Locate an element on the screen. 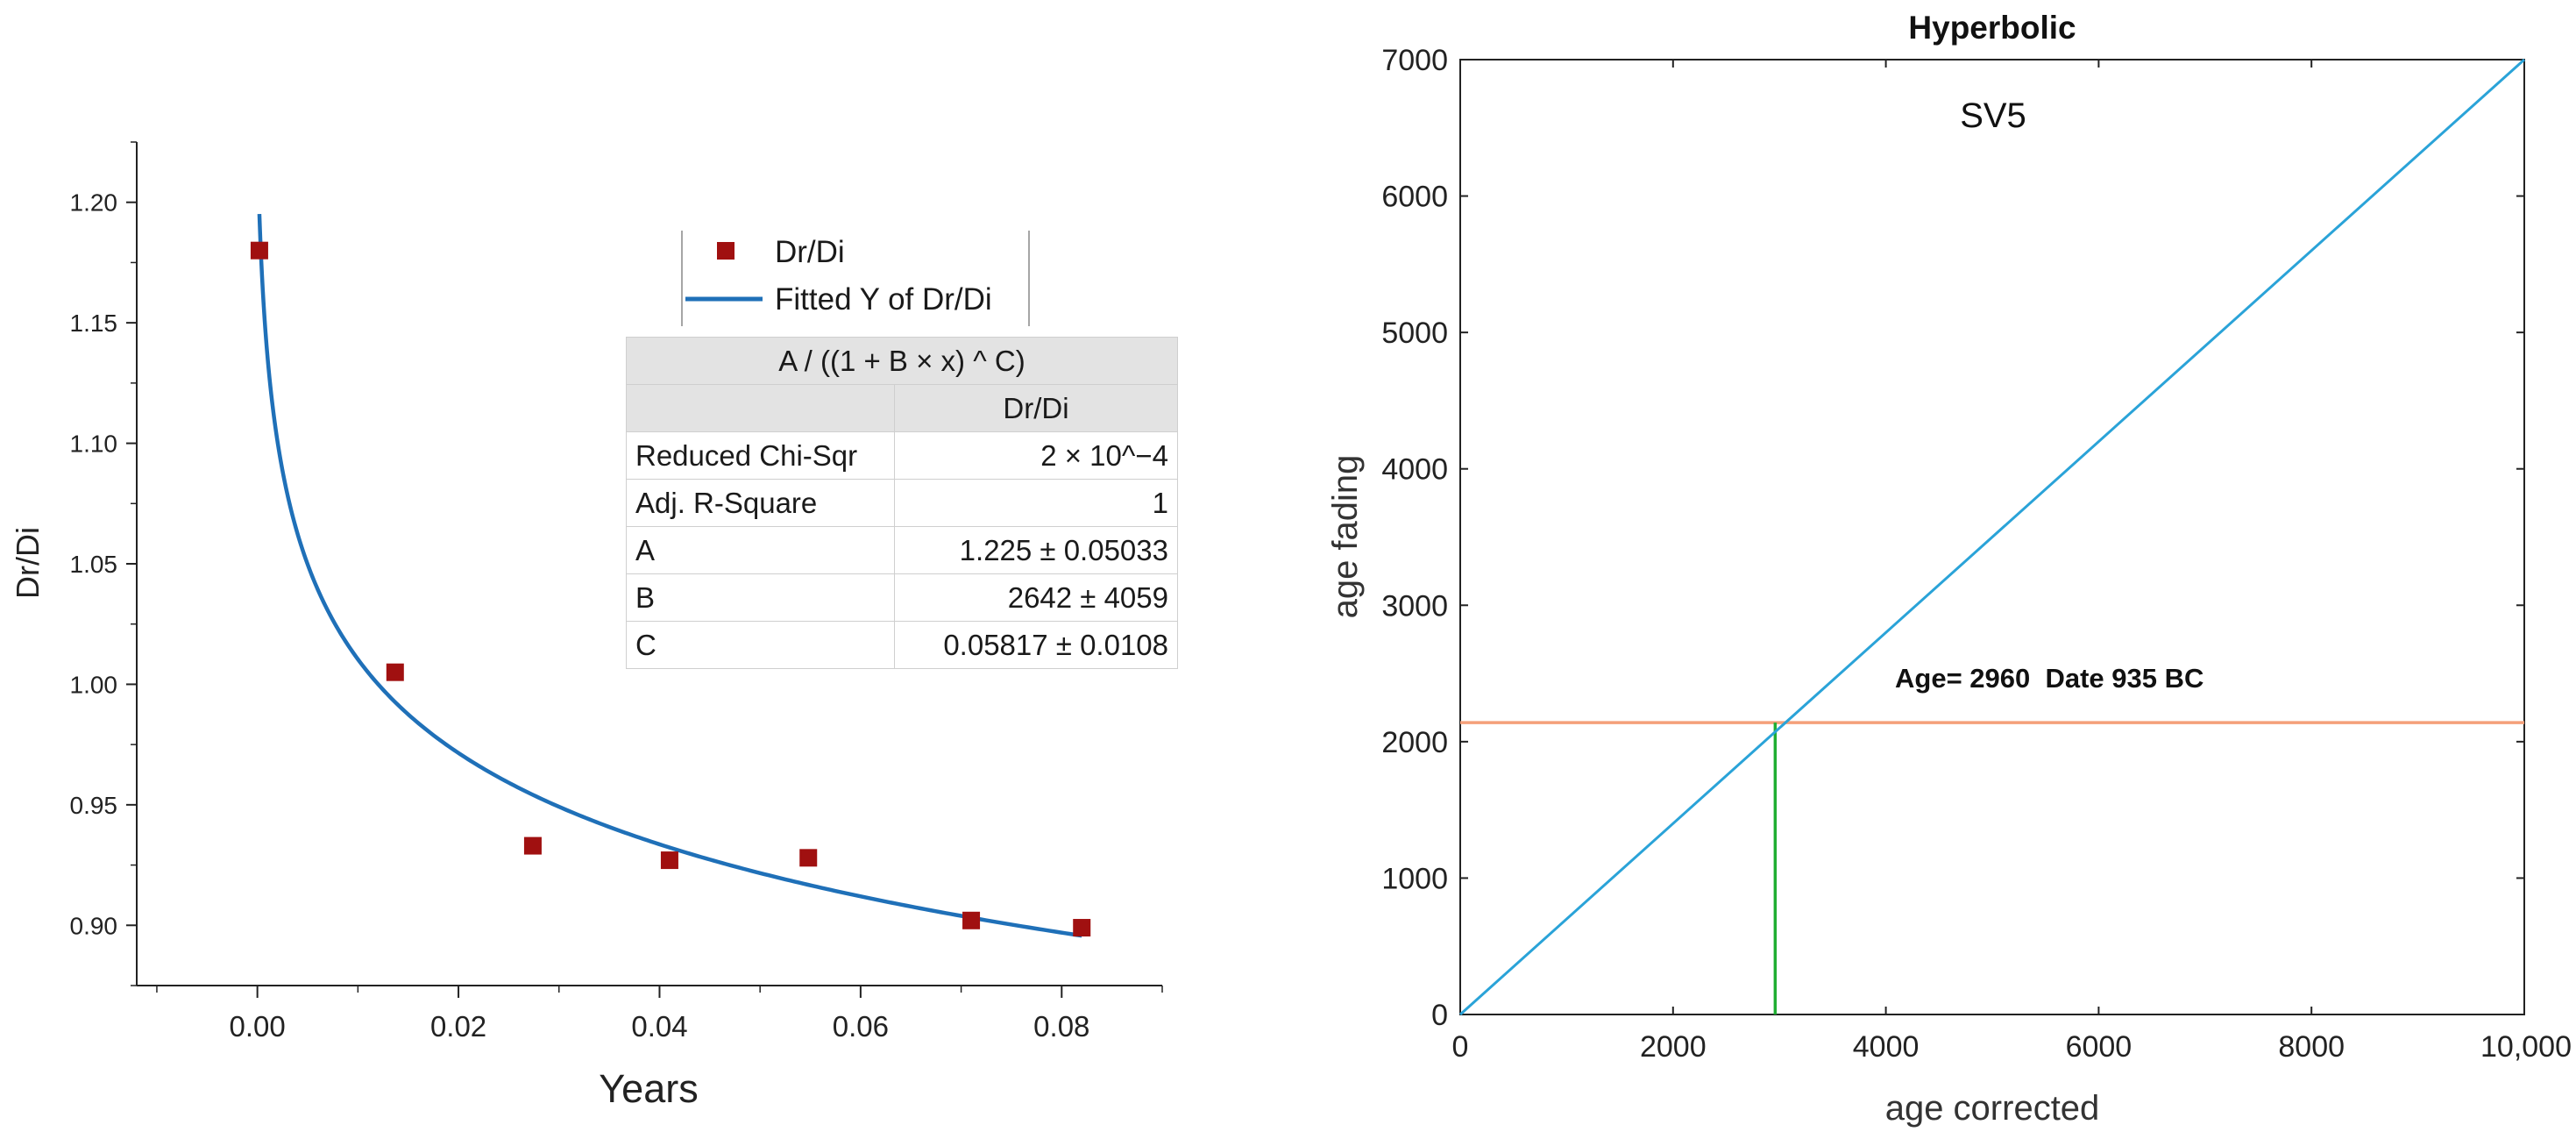 Image resolution: width=2576 pixels, height=1139 pixels. fit-row-label: Adj. R-Square is located at coordinates (760, 503).